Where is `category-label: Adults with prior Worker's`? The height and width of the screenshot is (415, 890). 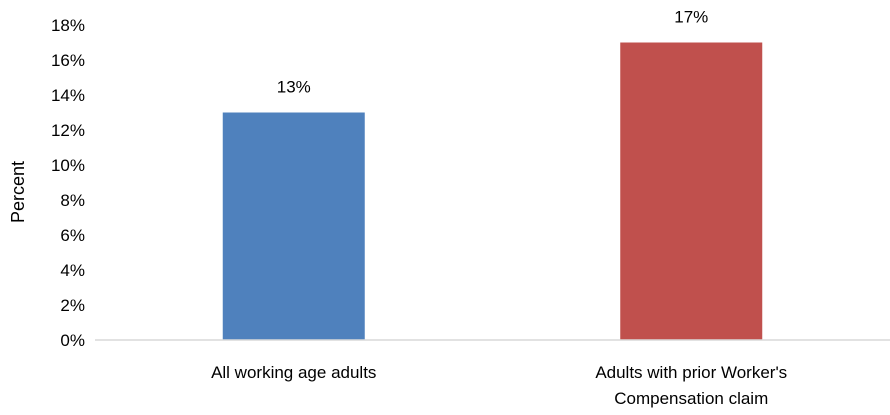 category-label: Adults with prior Worker's is located at coordinates (691, 372).